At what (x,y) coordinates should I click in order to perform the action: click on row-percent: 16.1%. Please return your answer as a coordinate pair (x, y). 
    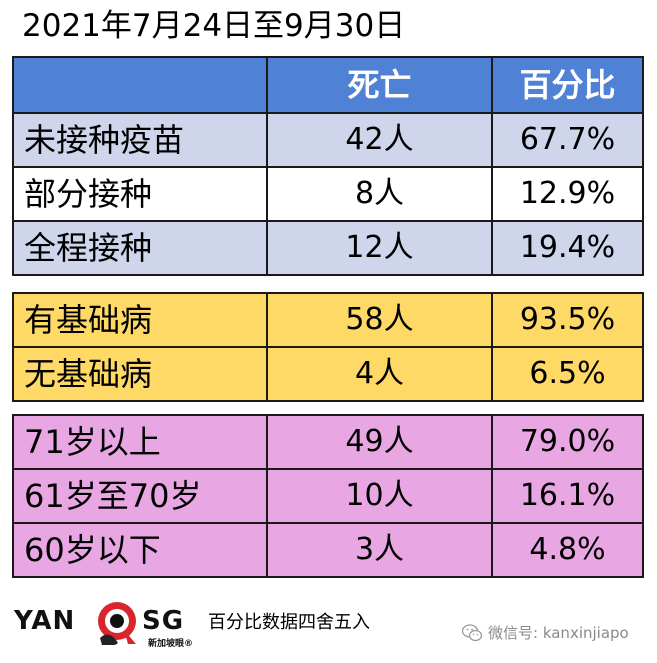
    Looking at the image, I should click on (567, 496).